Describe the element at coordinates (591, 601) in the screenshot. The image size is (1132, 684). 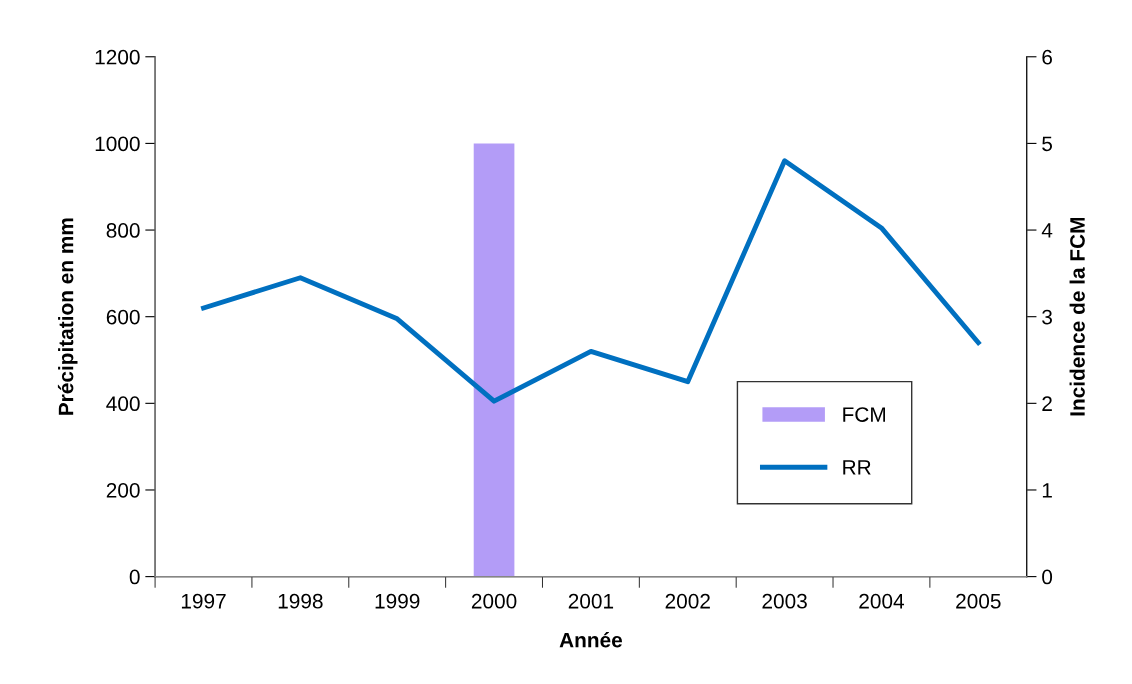
I see `x-tick-label: 2001` at that location.